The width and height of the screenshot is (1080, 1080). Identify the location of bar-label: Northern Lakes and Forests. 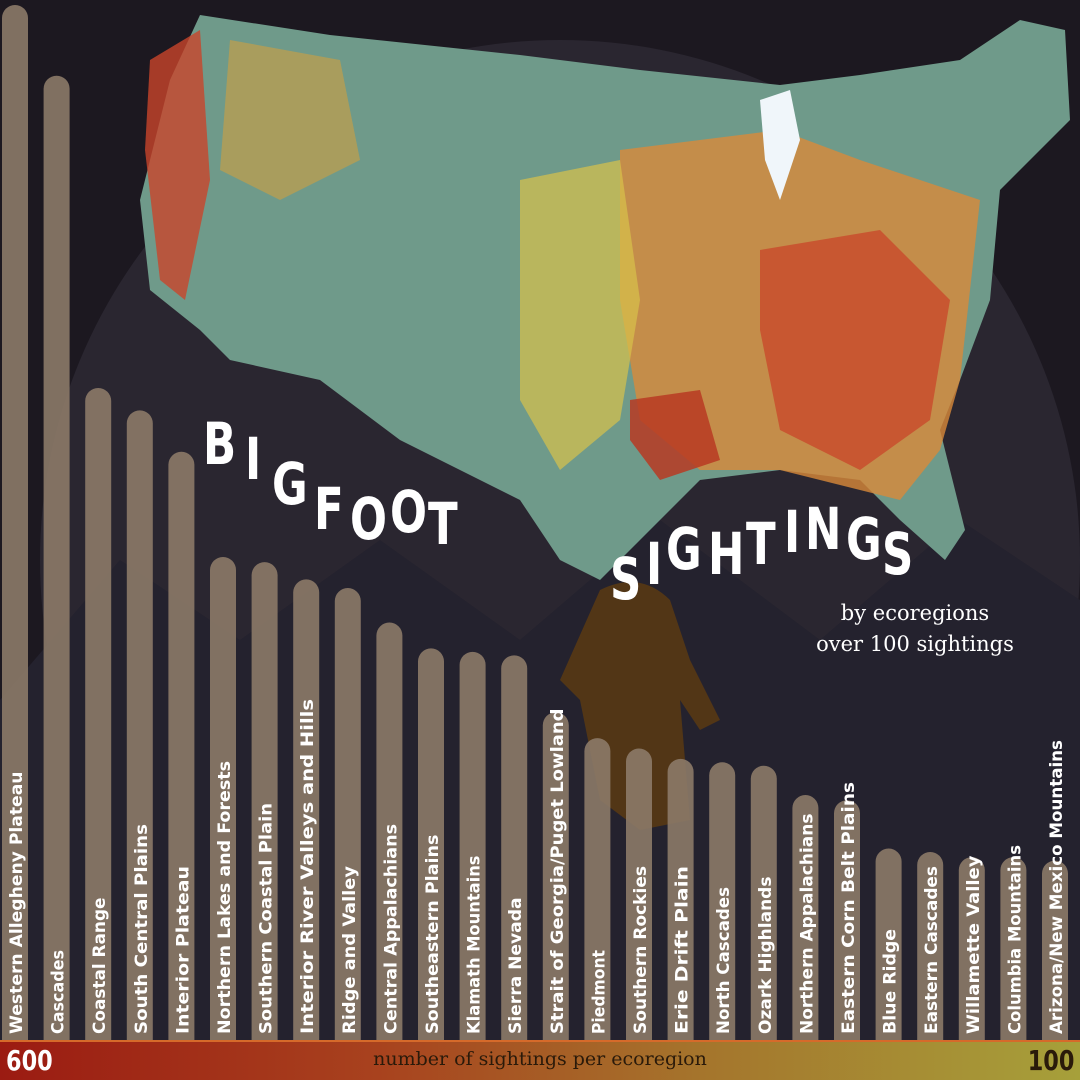
(225, 897).